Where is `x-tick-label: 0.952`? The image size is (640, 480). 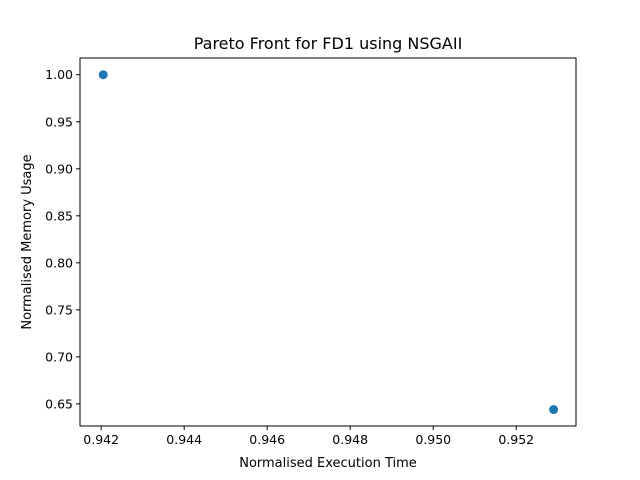 x-tick-label: 0.952 is located at coordinates (516, 439).